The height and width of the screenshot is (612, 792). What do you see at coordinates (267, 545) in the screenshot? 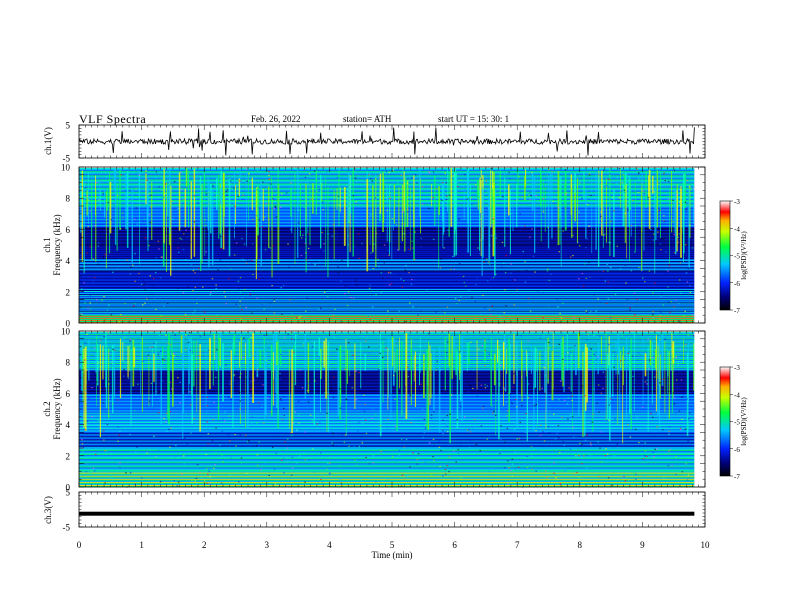
I see `x-tick-label: 3` at bounding box center [267, 545].